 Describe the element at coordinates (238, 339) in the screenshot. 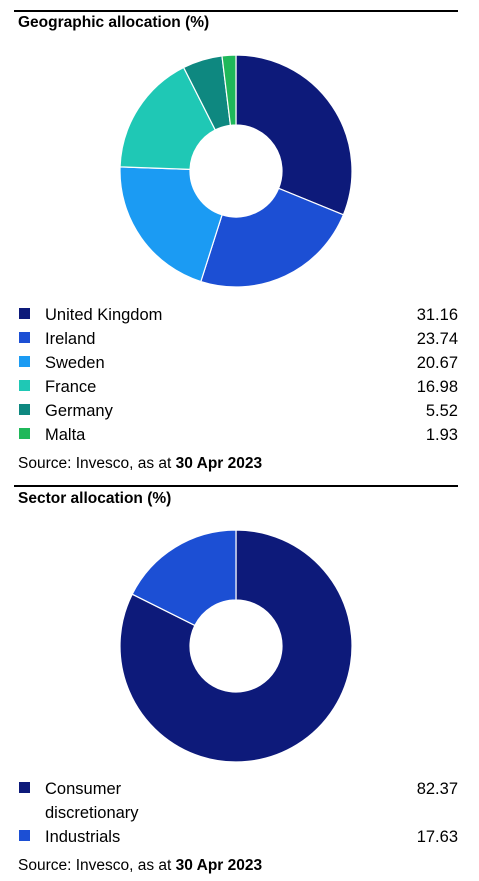

I see `legend-item-ireland: Ireland 23.74` at that location.